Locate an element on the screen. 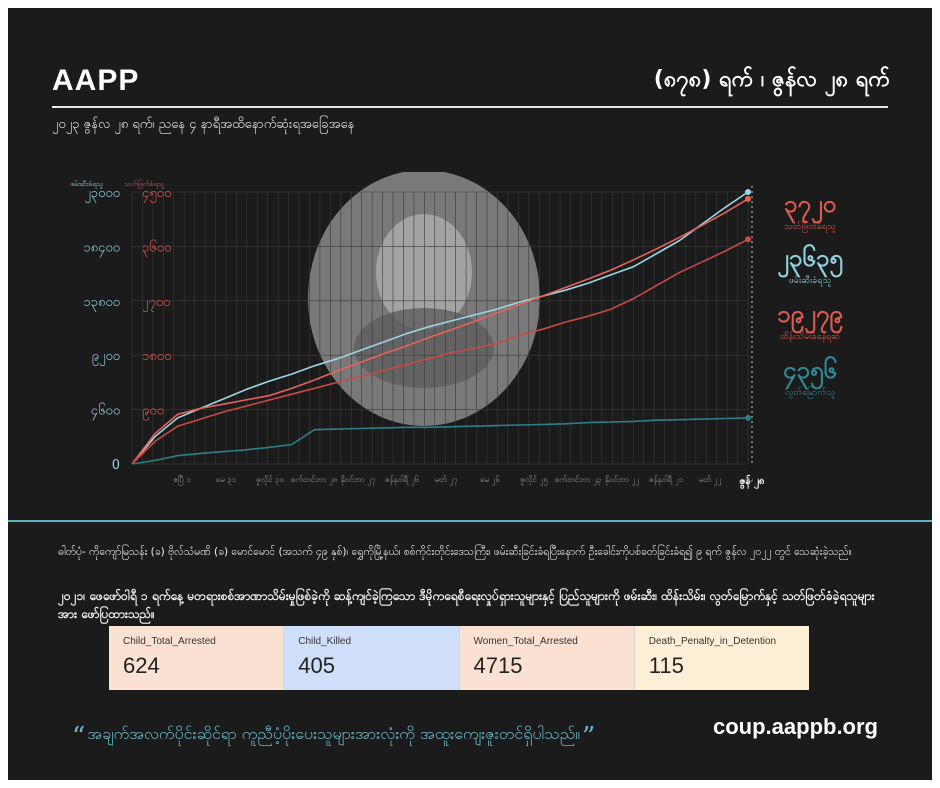  close-quote-icon: ” is located at coordinates (589, 737).